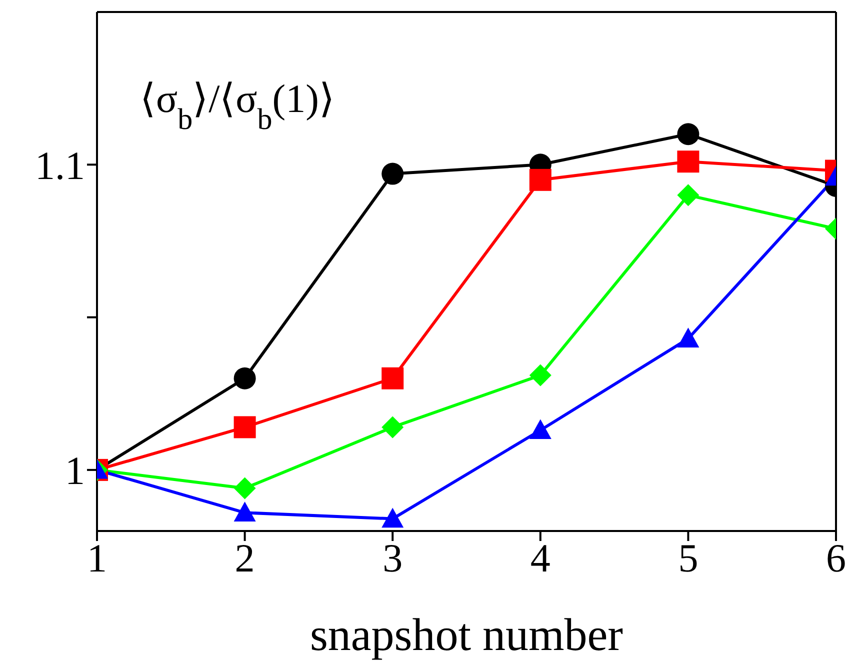 This screenshot has width=853, height=664. I want to click on x-axis-title: snapshot number, so click(467, 634).